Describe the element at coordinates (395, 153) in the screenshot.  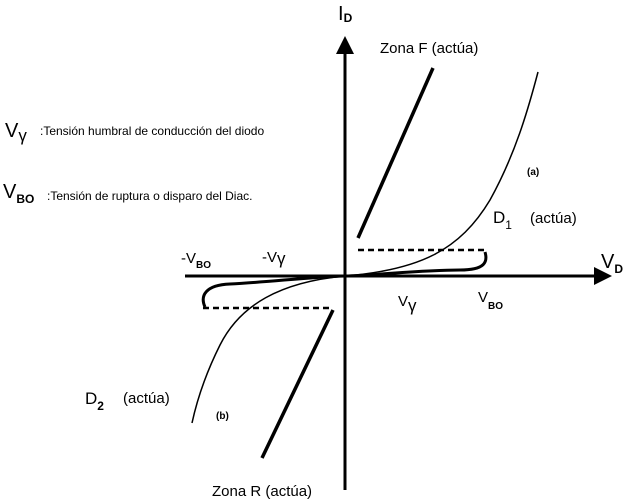
I see `zone-f-line` at that location.